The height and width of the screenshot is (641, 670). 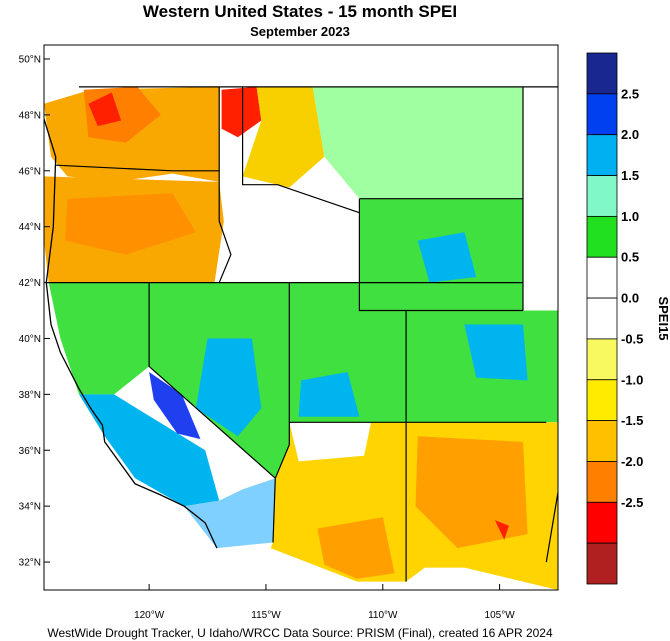 I want to click on region-idaho-panhandle-red, so click(x=241, y=112).